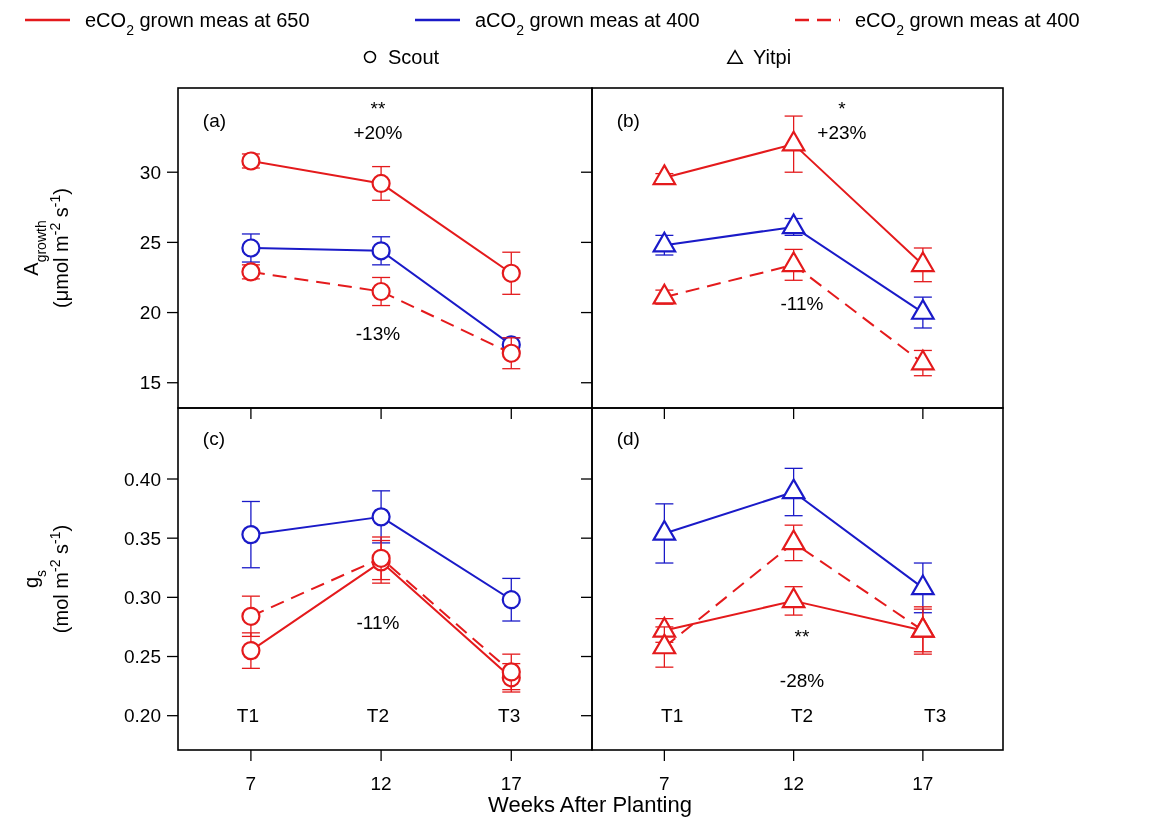  I want to click on y-tick-label: 0.25, so click(142, 657).